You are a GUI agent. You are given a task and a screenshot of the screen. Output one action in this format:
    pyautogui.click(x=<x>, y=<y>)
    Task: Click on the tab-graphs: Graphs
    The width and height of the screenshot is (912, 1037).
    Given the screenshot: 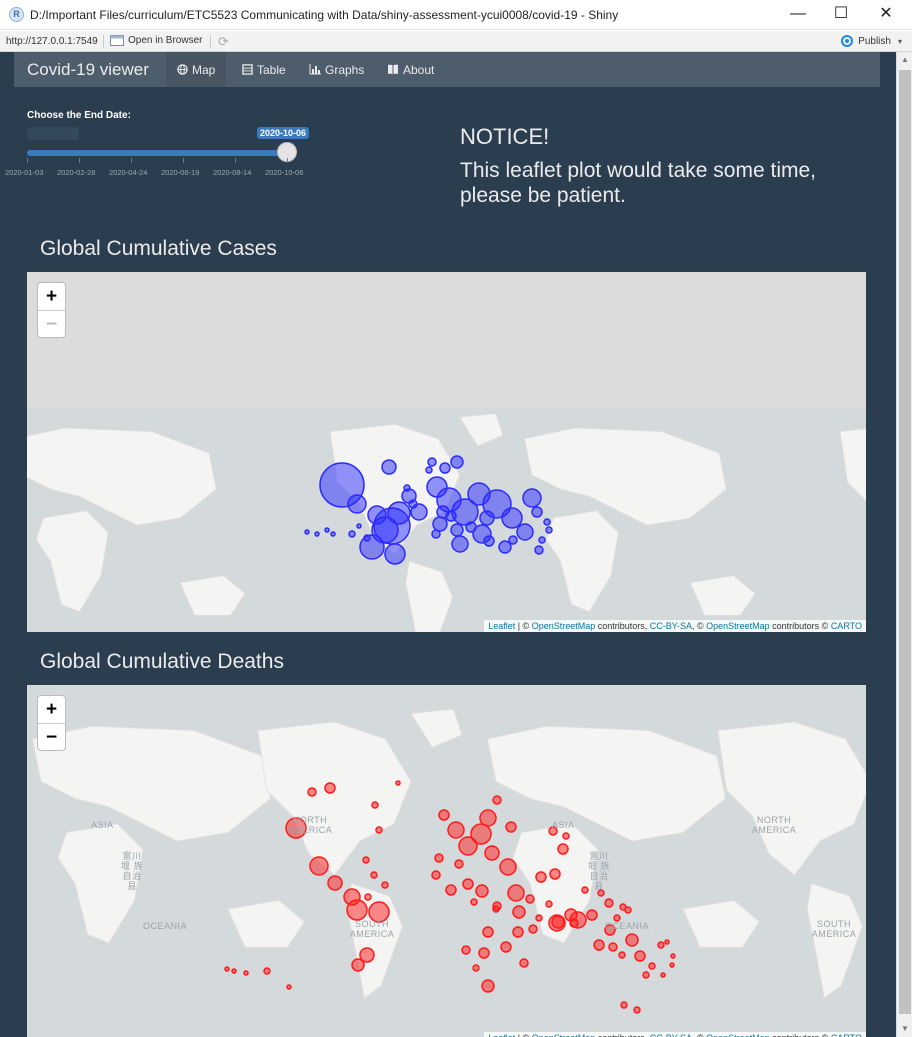 What is the action you would take?
    pyautogui.click(x=336, y=69)
    